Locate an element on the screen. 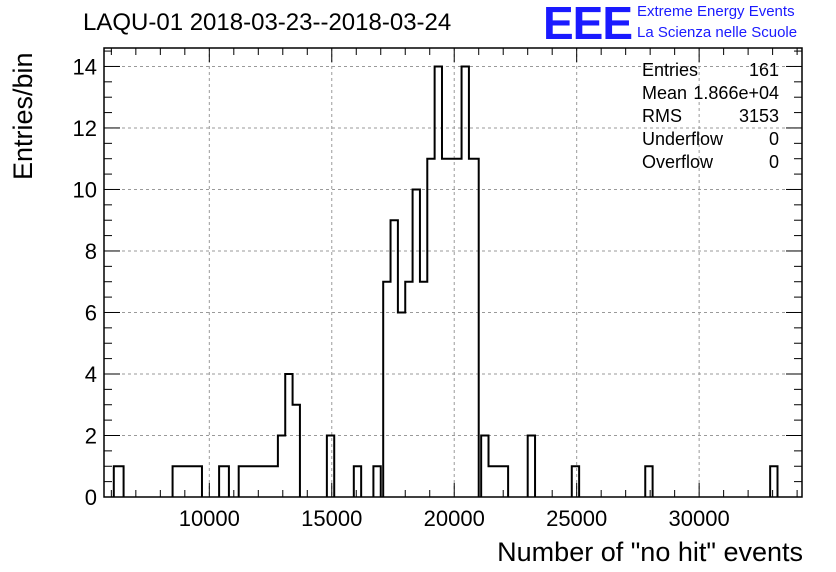 This screenshot has width=836, height=572. x-tick-label: 20000 is located at coordinates (454, 518).